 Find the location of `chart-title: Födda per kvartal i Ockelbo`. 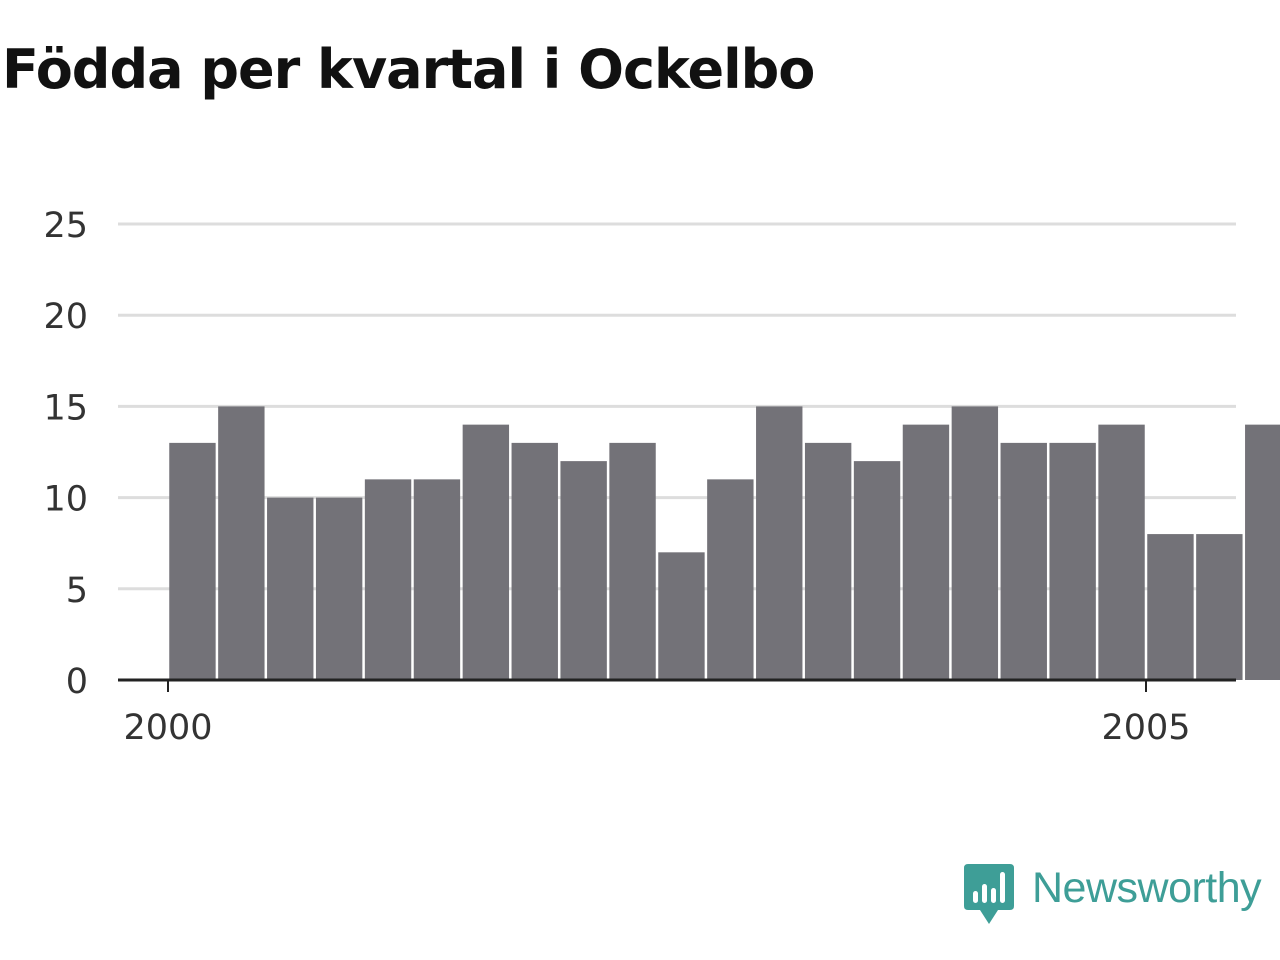

chart-title: Födda per kvartal i Ockelbo is located at coordinates (408, 69).